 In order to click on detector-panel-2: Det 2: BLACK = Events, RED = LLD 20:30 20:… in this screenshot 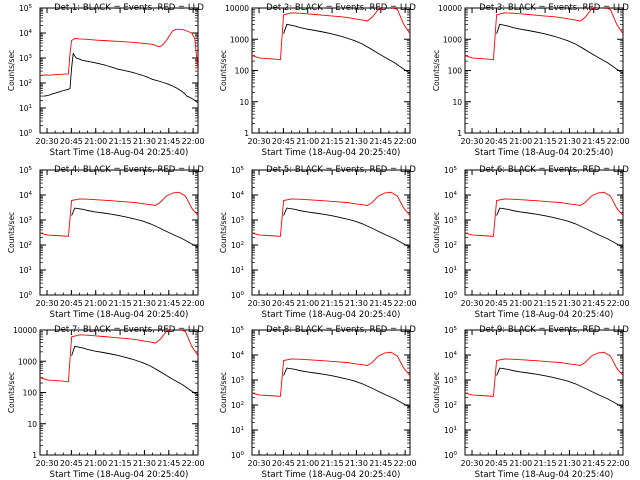, I will do `click(318, 80)`.